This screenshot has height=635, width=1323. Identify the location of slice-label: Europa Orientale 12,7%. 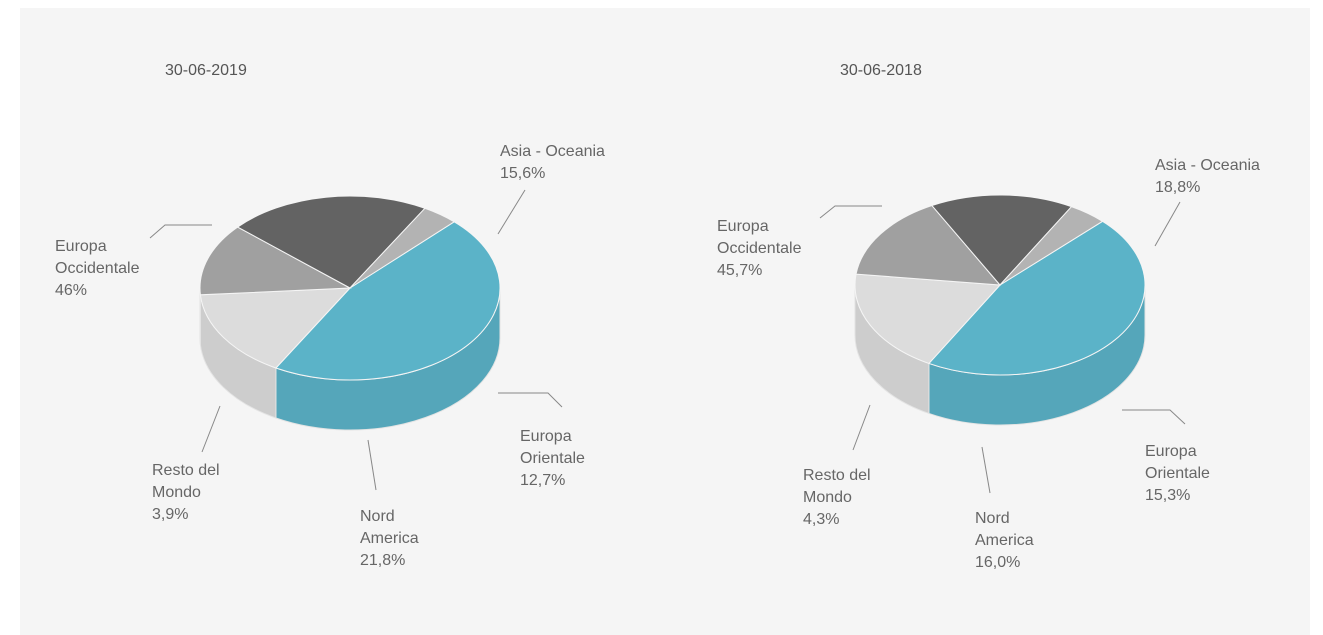
(570, 459).